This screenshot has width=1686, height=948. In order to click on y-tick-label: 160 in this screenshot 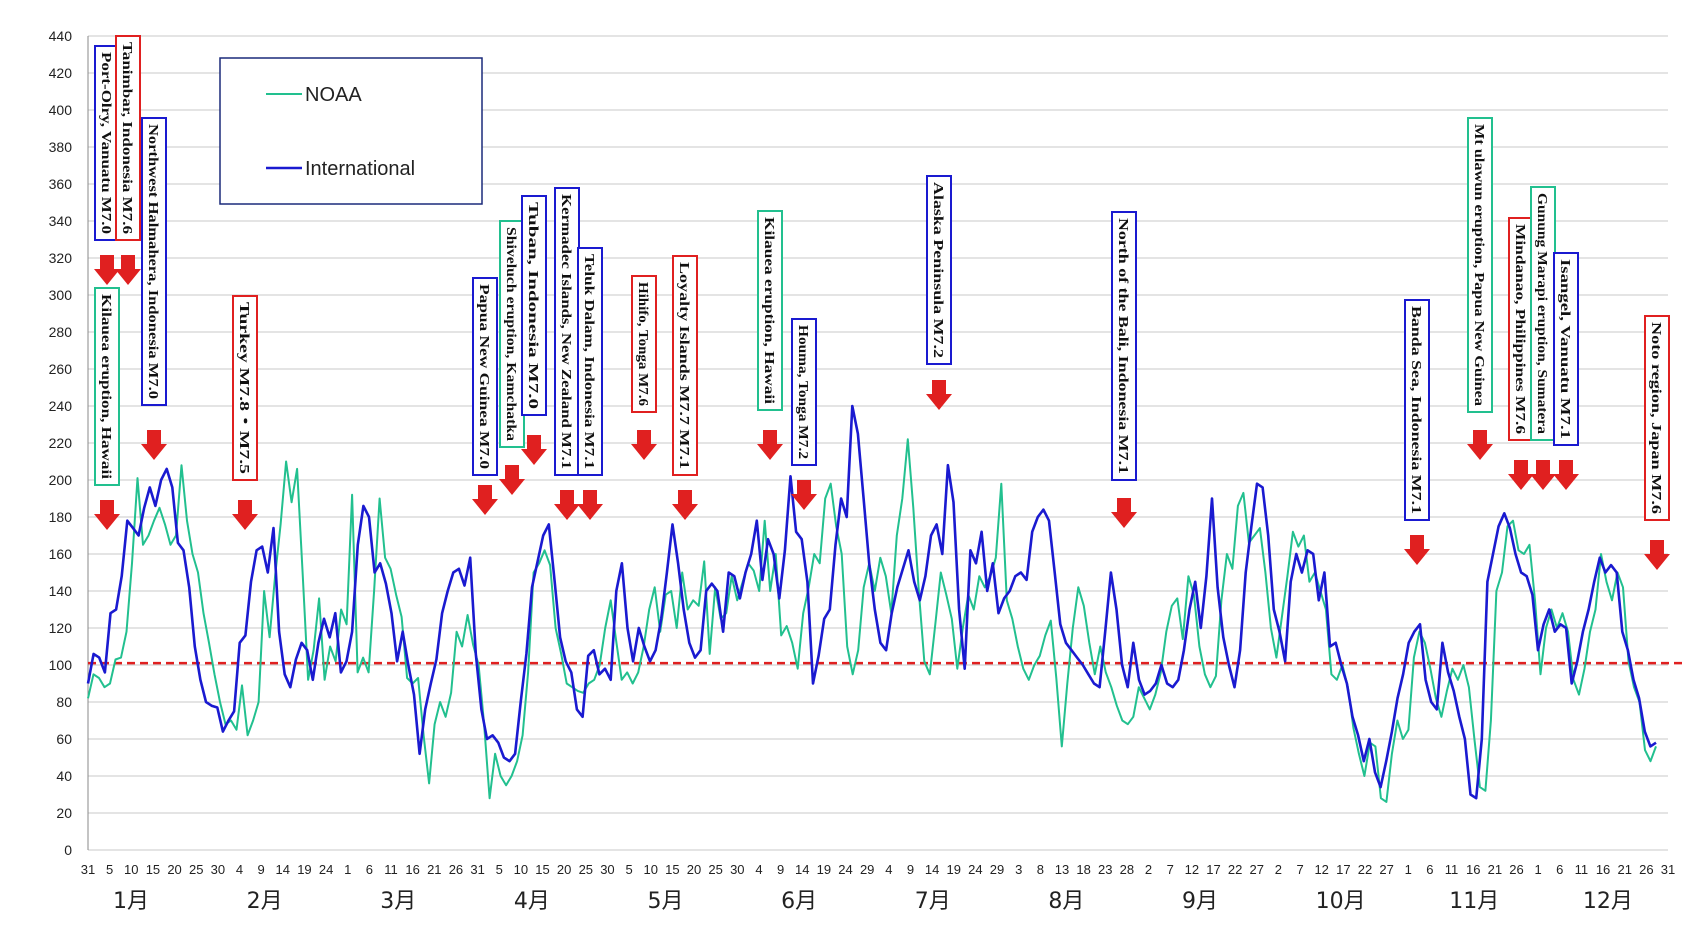, I will do `click(61, 554)`.